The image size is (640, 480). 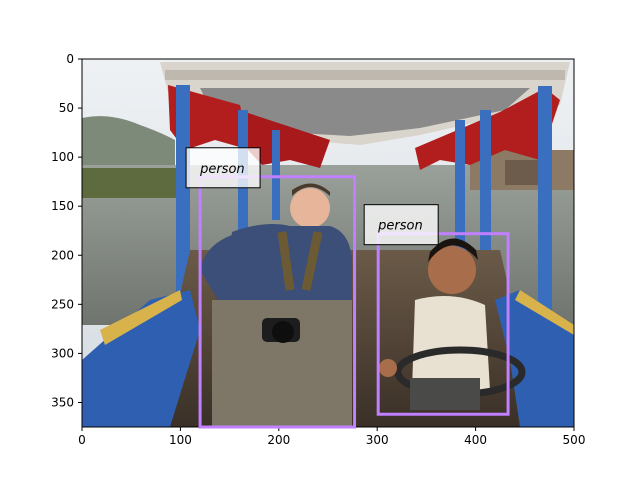 What do you see at coordinates (62, 157) in the screenshot?
I see `y-tick-label: 100` at bounding box center [62, 157].